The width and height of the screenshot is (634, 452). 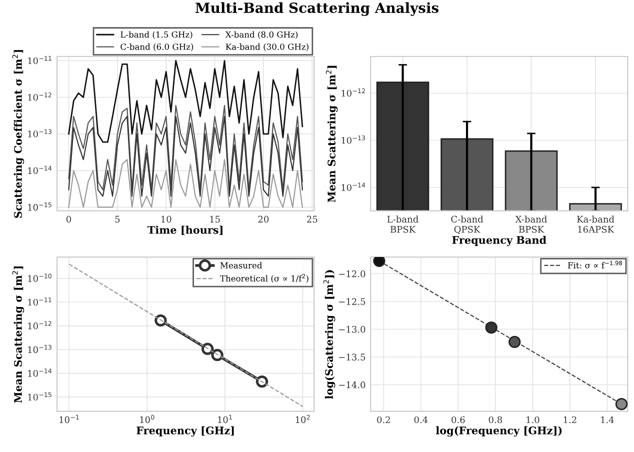 I want to click on x-tick-label: 0.4, so click(x=421, y=420).